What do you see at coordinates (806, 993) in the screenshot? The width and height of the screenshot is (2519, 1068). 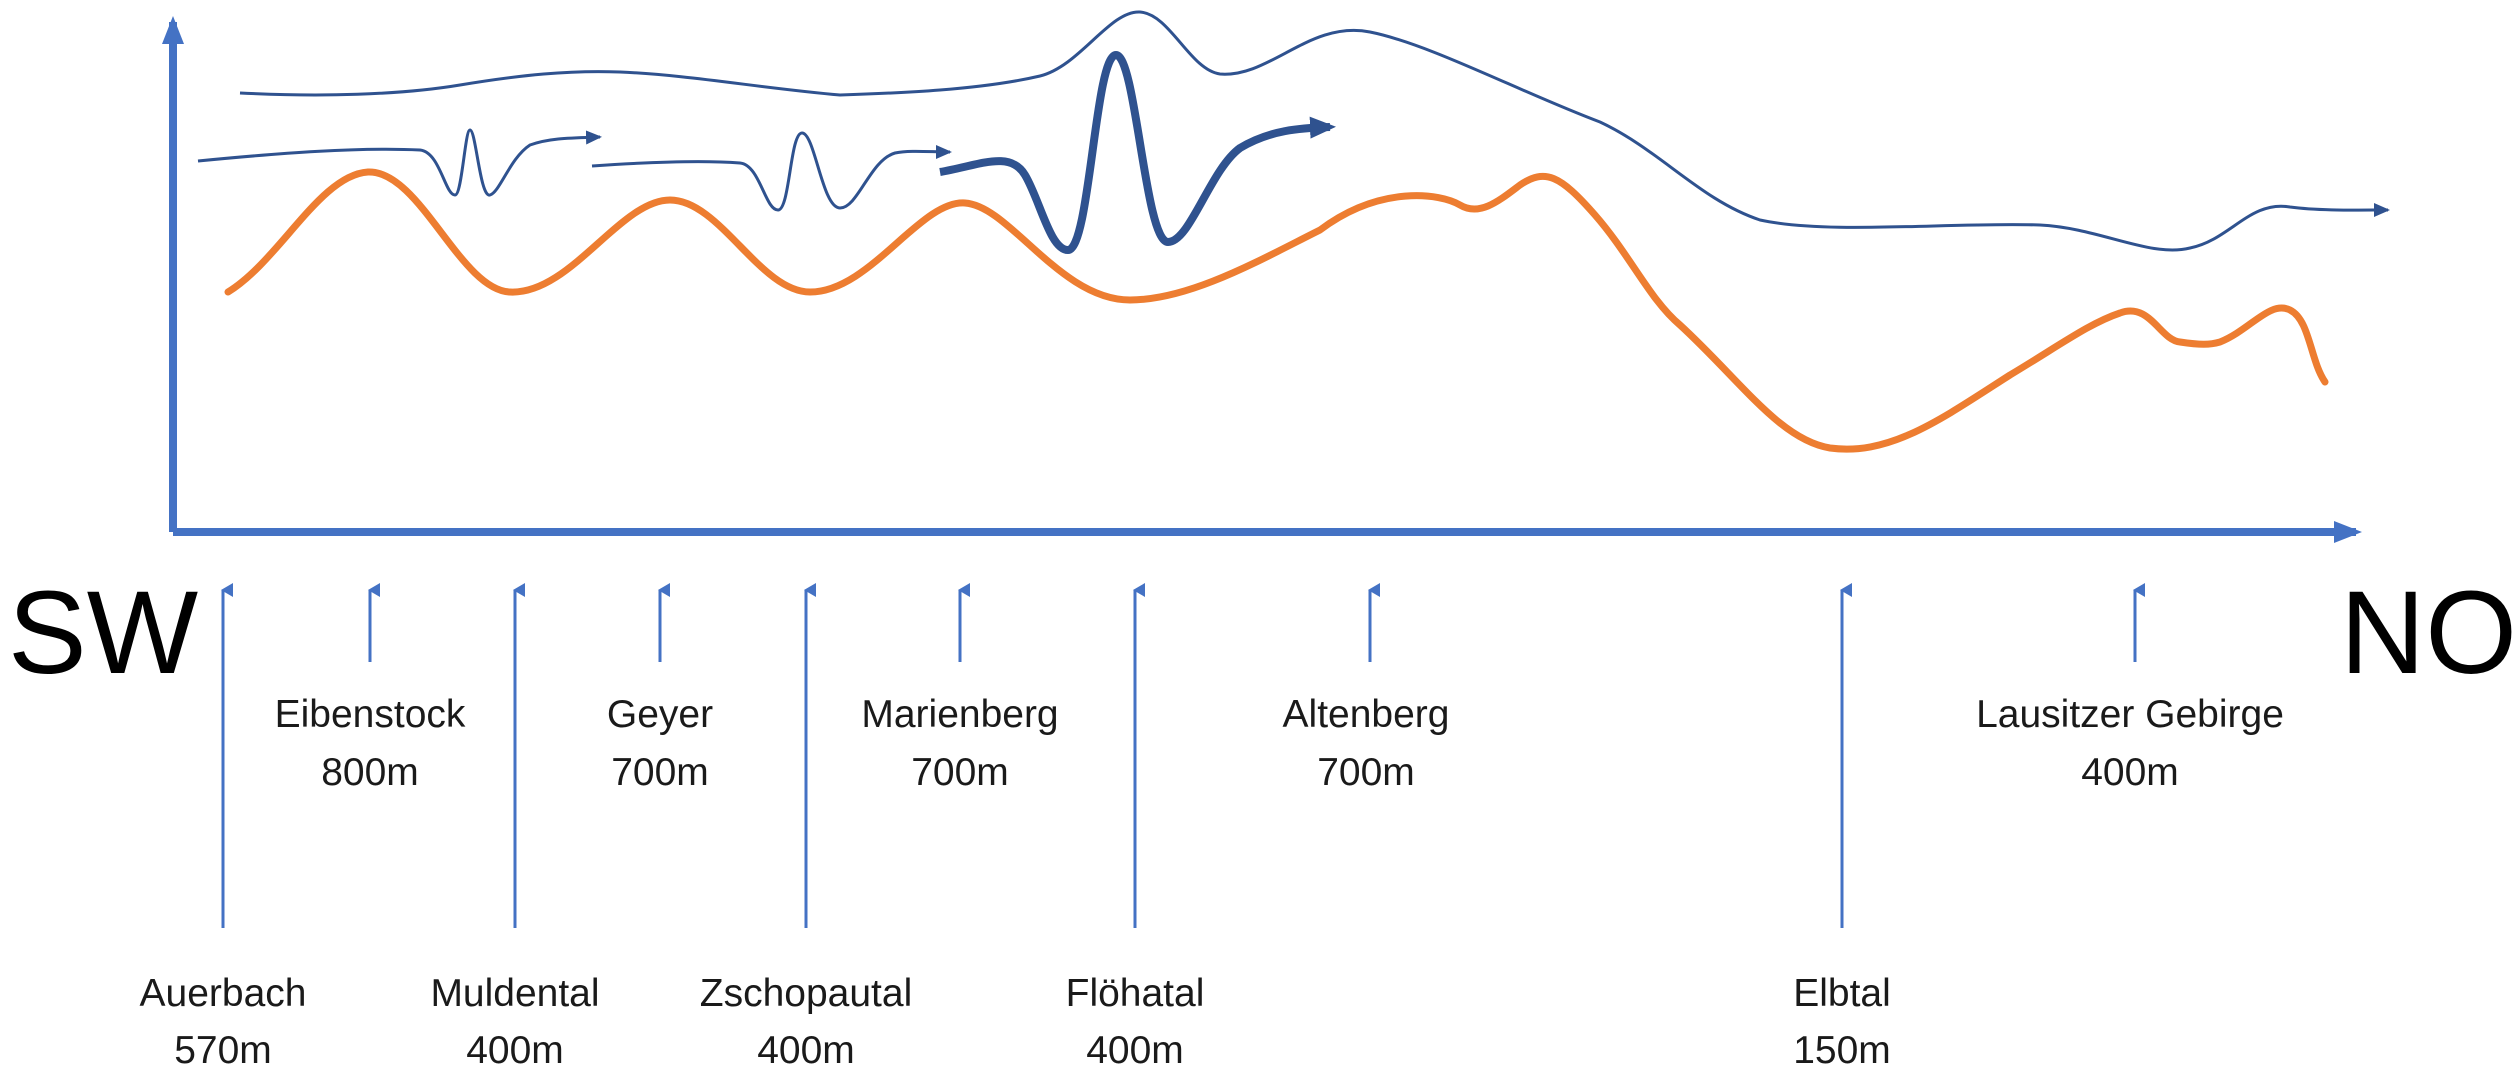 I see `valley-name: Zschopautal` at bounding box center [806, 993].